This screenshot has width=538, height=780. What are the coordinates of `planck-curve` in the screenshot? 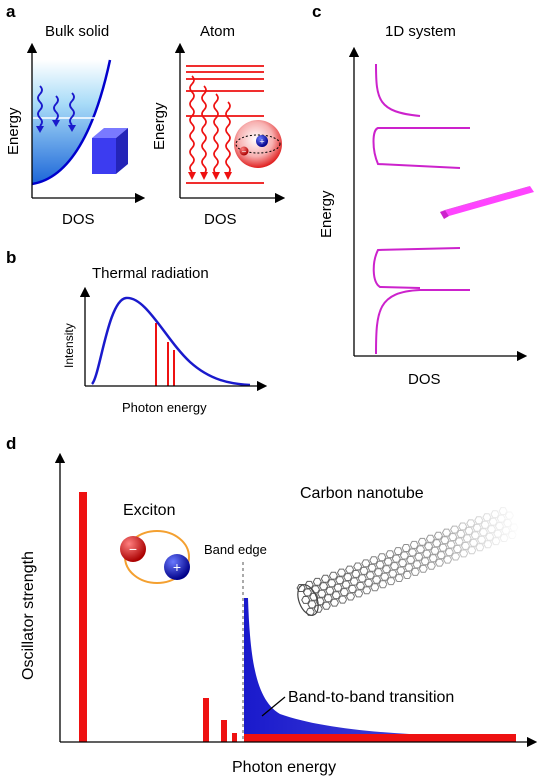 It's located at (170, 341).